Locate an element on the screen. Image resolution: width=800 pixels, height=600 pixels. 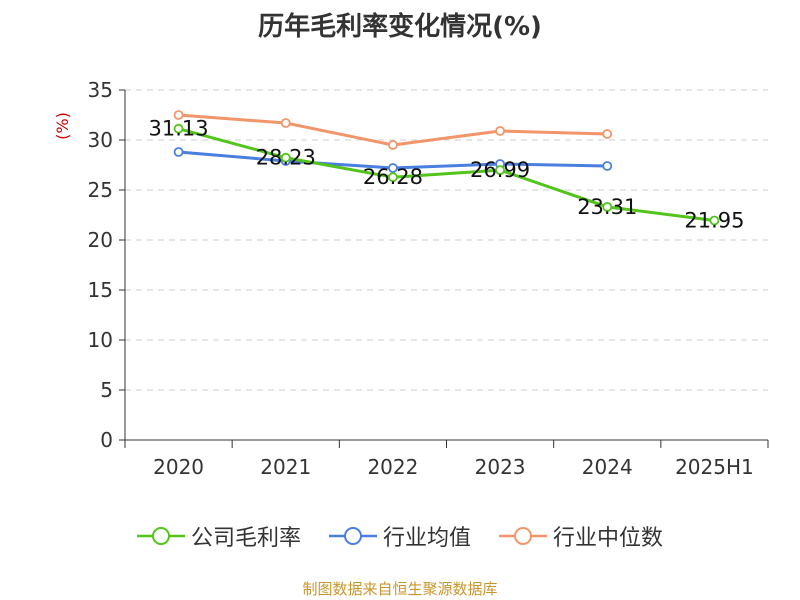
x-tick-label: 2021 is located at coordinates (285, 467).